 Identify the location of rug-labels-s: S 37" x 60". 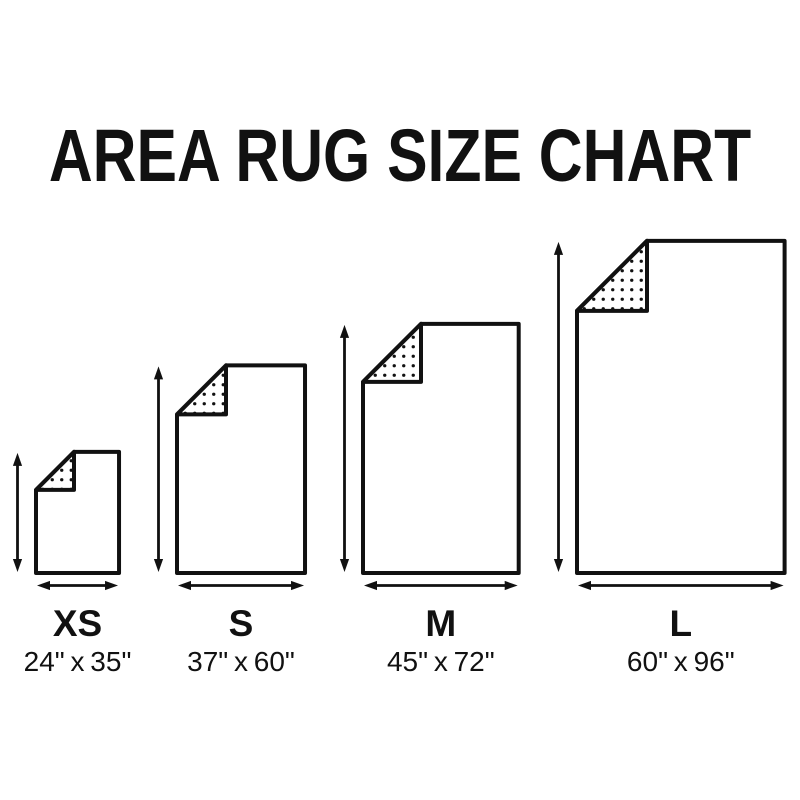
(241, 640).